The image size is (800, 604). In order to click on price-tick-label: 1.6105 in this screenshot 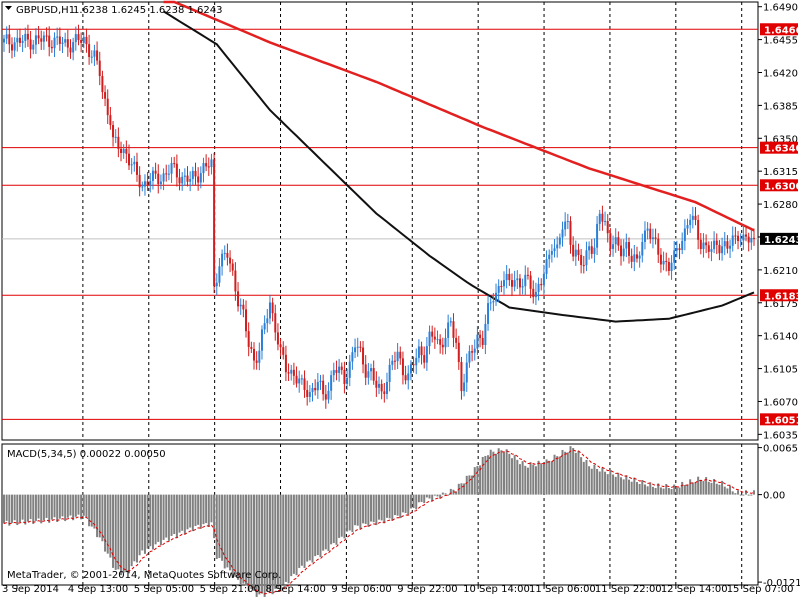, I will do `click(780, 370)`.